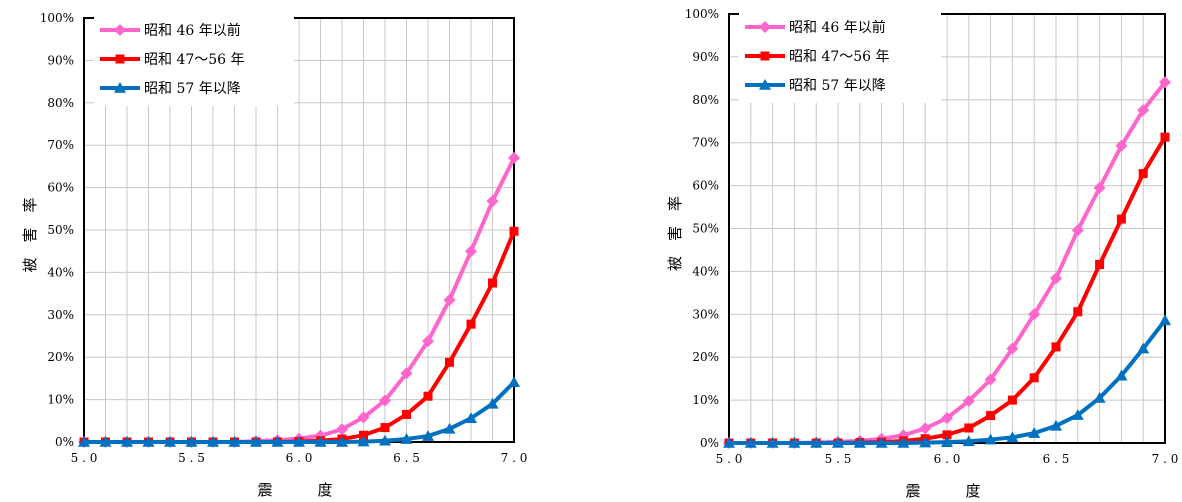 The width and height of the screenshot is (1182, 502). Describe the element at coordinates (60, 103) in the screenshot. I see `y-tick-label: 80%` at that location.